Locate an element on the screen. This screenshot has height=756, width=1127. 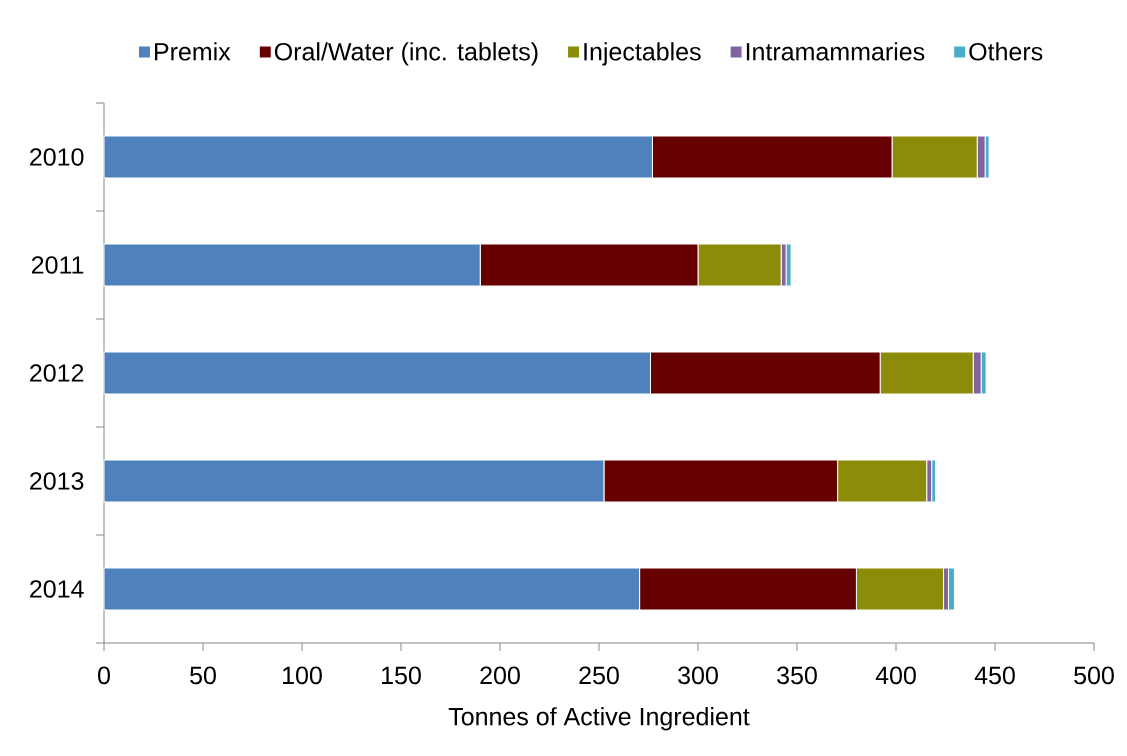
legend-label: Injectables is located at coordinates (642, 54).